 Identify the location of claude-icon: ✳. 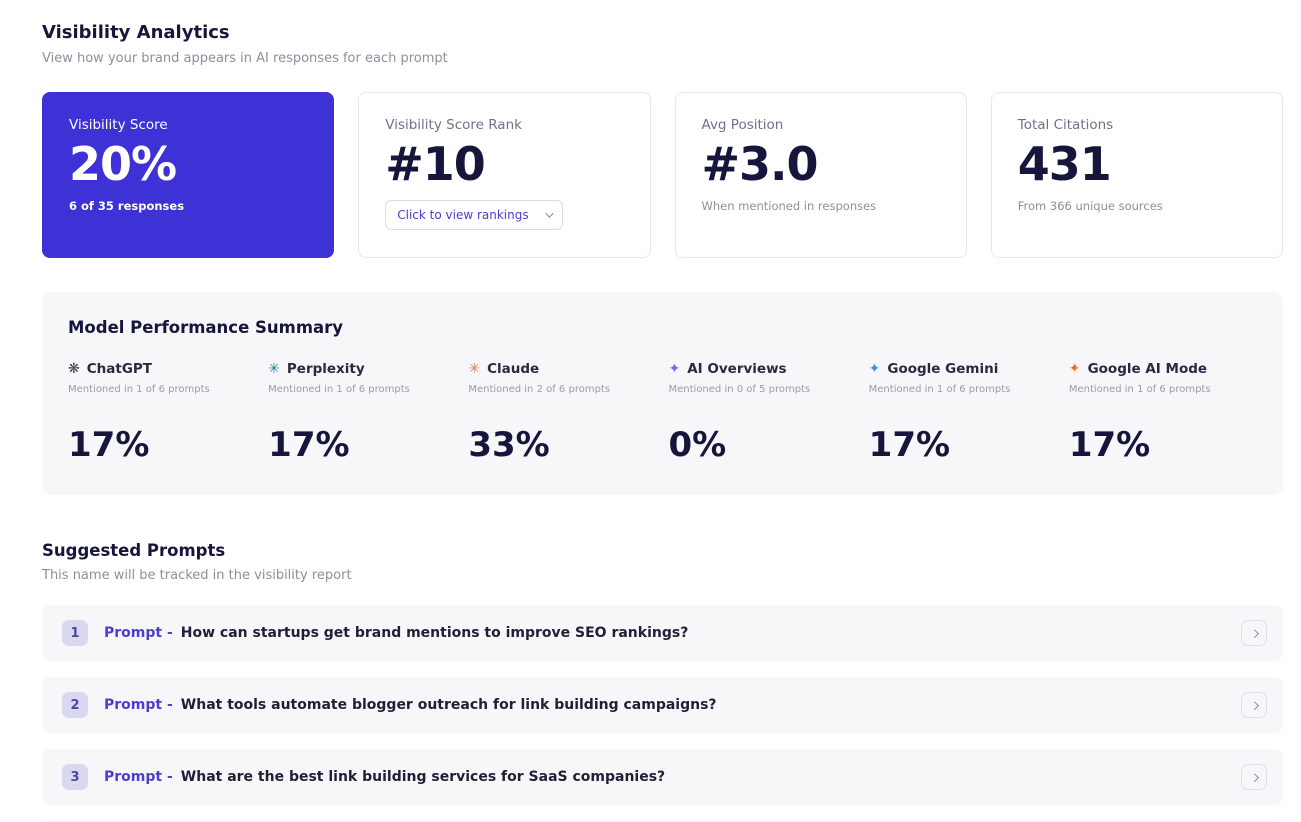
(474, 369).